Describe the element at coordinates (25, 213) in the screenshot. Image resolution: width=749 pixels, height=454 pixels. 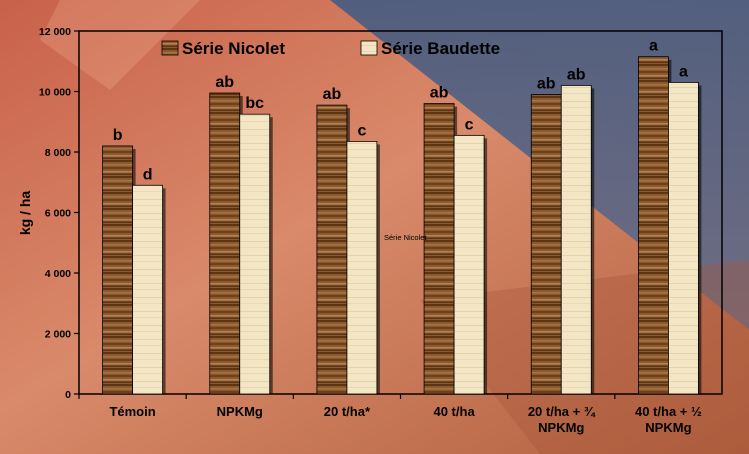
I see `y-axis-label: kg / ha` at that location.